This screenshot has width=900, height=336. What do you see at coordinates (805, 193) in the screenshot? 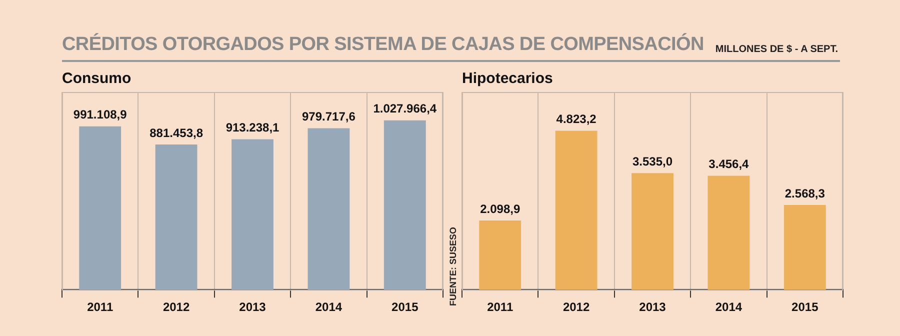
I see `data-label: 2.568,3` at bounding box center [805, 193].